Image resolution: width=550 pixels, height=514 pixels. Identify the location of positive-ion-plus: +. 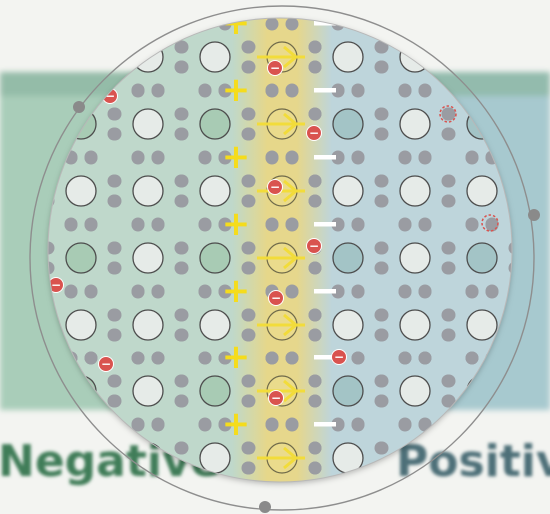
(236, 424).